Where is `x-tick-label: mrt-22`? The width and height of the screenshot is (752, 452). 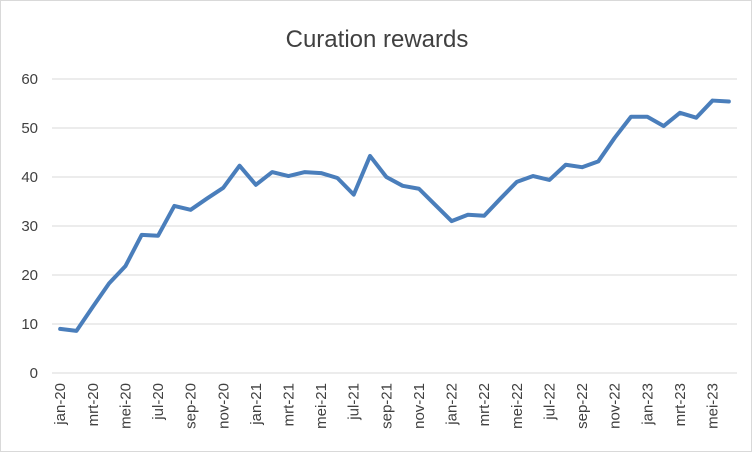
x-tick-label: mrt-22 is located at coordinates (484, 404).